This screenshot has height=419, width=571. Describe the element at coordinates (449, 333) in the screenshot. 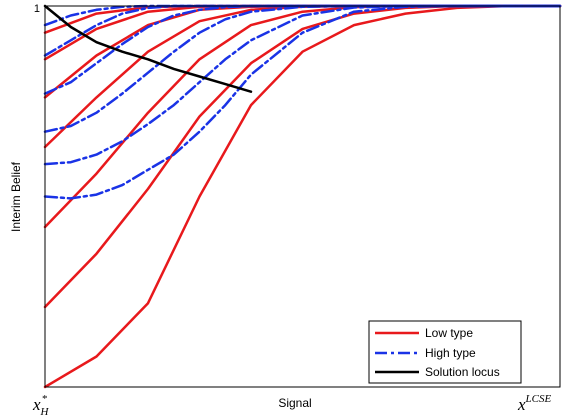

I see `legend-label-low-type: Low type` at that location.